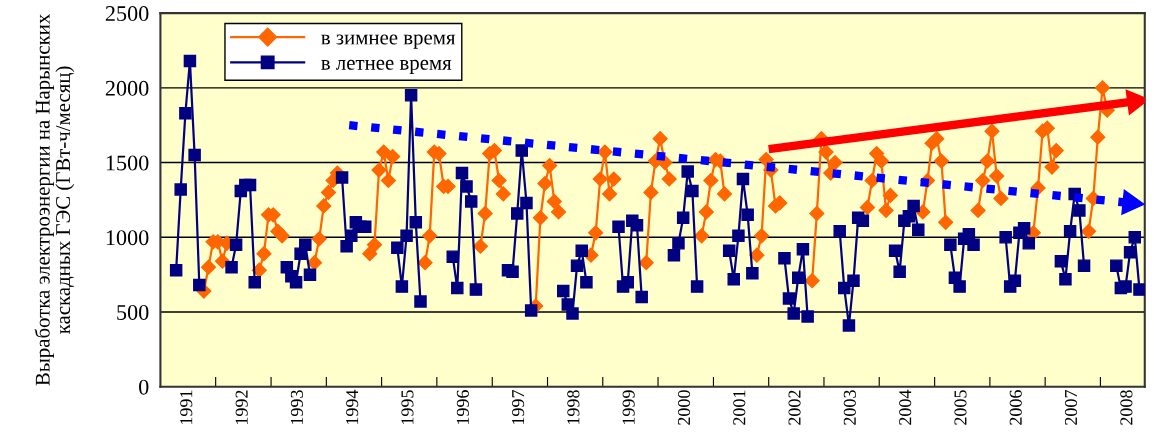 This screenshot has height=437, width=1154. Describe the element at coordinates (388, 41) in the screenshot. I see `legend-label: в зимнее время` at that location.